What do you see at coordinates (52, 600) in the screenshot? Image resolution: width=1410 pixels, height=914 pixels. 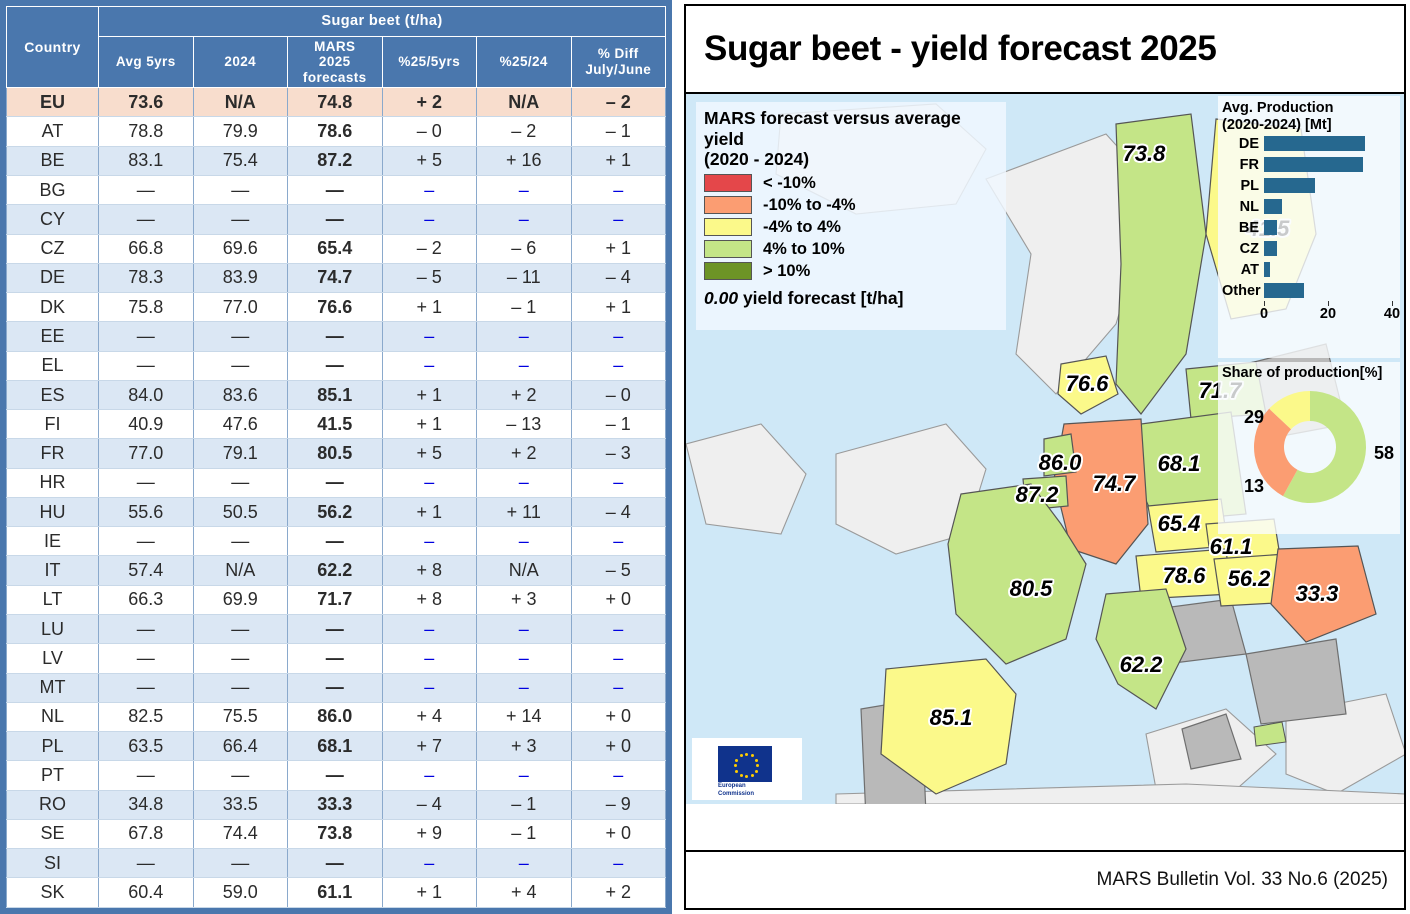 I see `cell-country: LT` at bounding box center [52, 600].